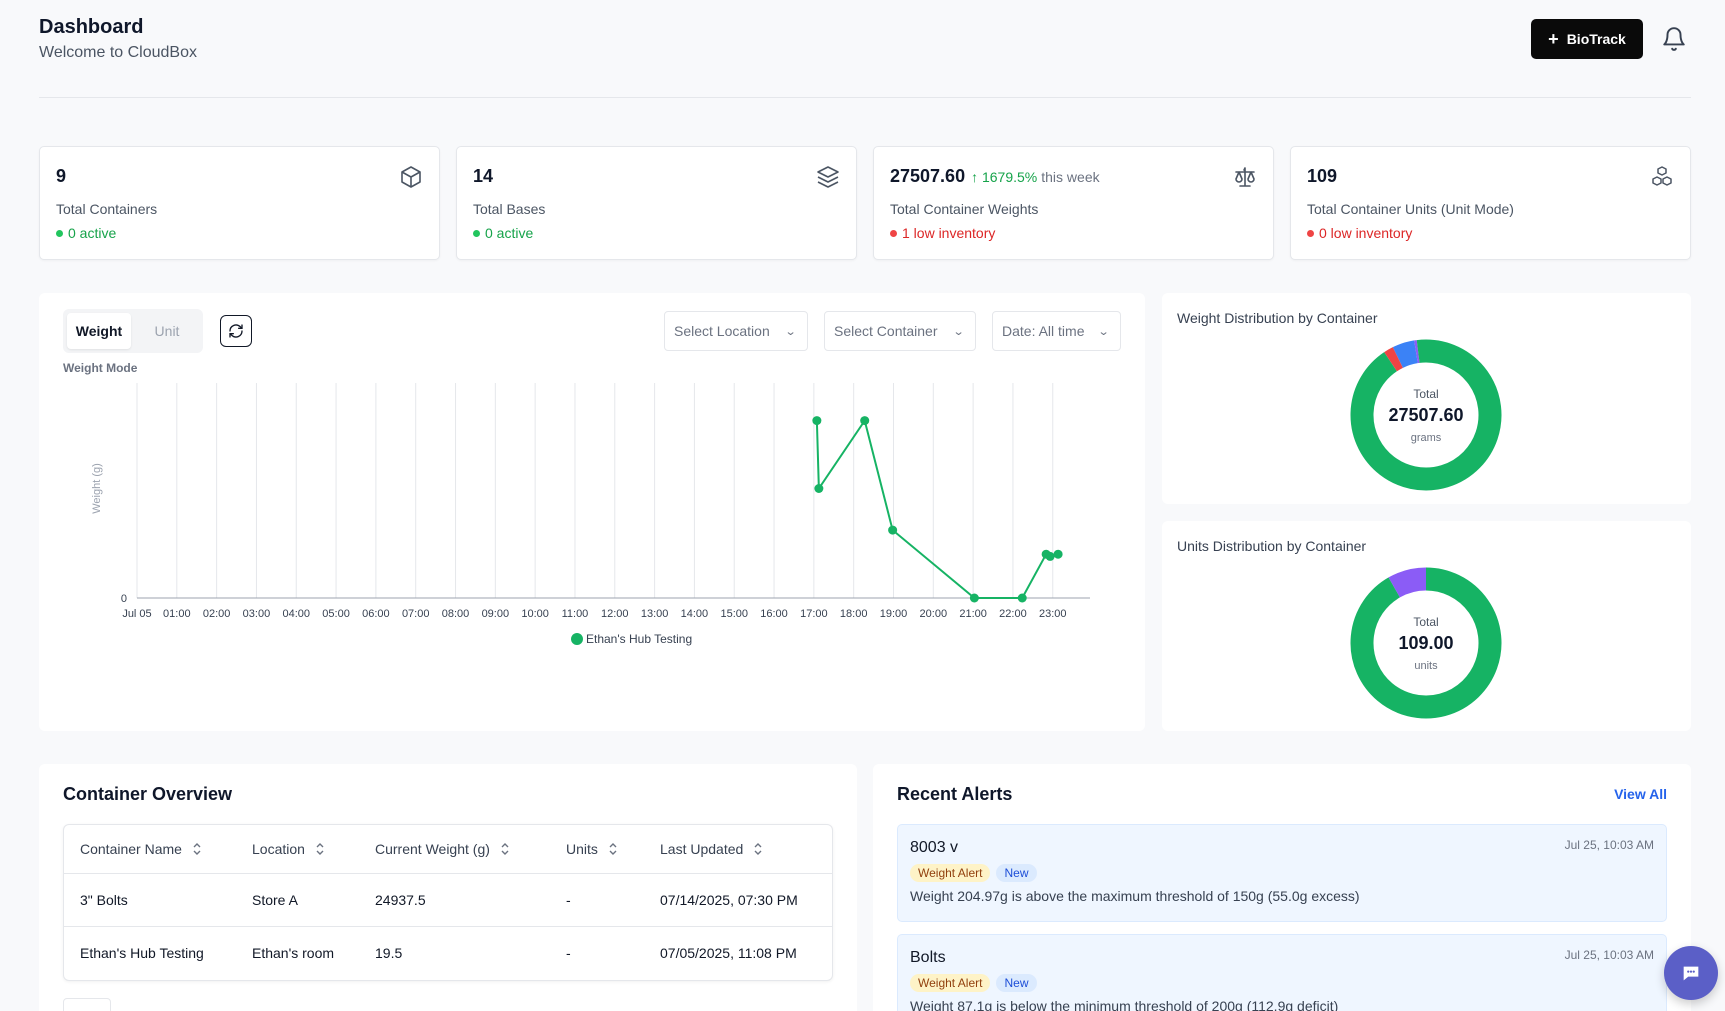 The image size is (1725, 1011). What do you see at coordinates (1016, 983) in the screenshot?
I see `new-badge: New` at bounding box center [1016, 983].